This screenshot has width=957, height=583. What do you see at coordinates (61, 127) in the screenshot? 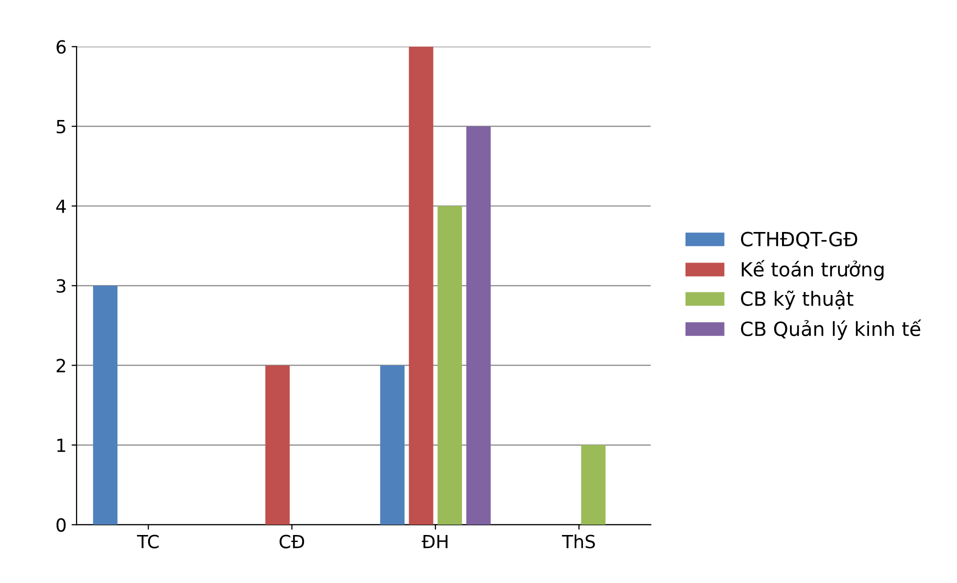
I see `y-tick-label: 5` at bounding box center [61, 127].